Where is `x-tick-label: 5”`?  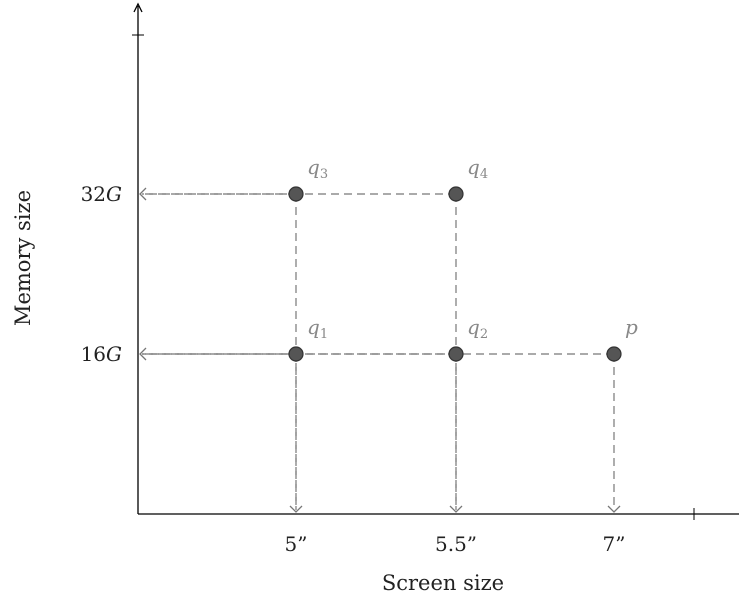 x-tick-label: 5” is located at coordinates (296, 544).